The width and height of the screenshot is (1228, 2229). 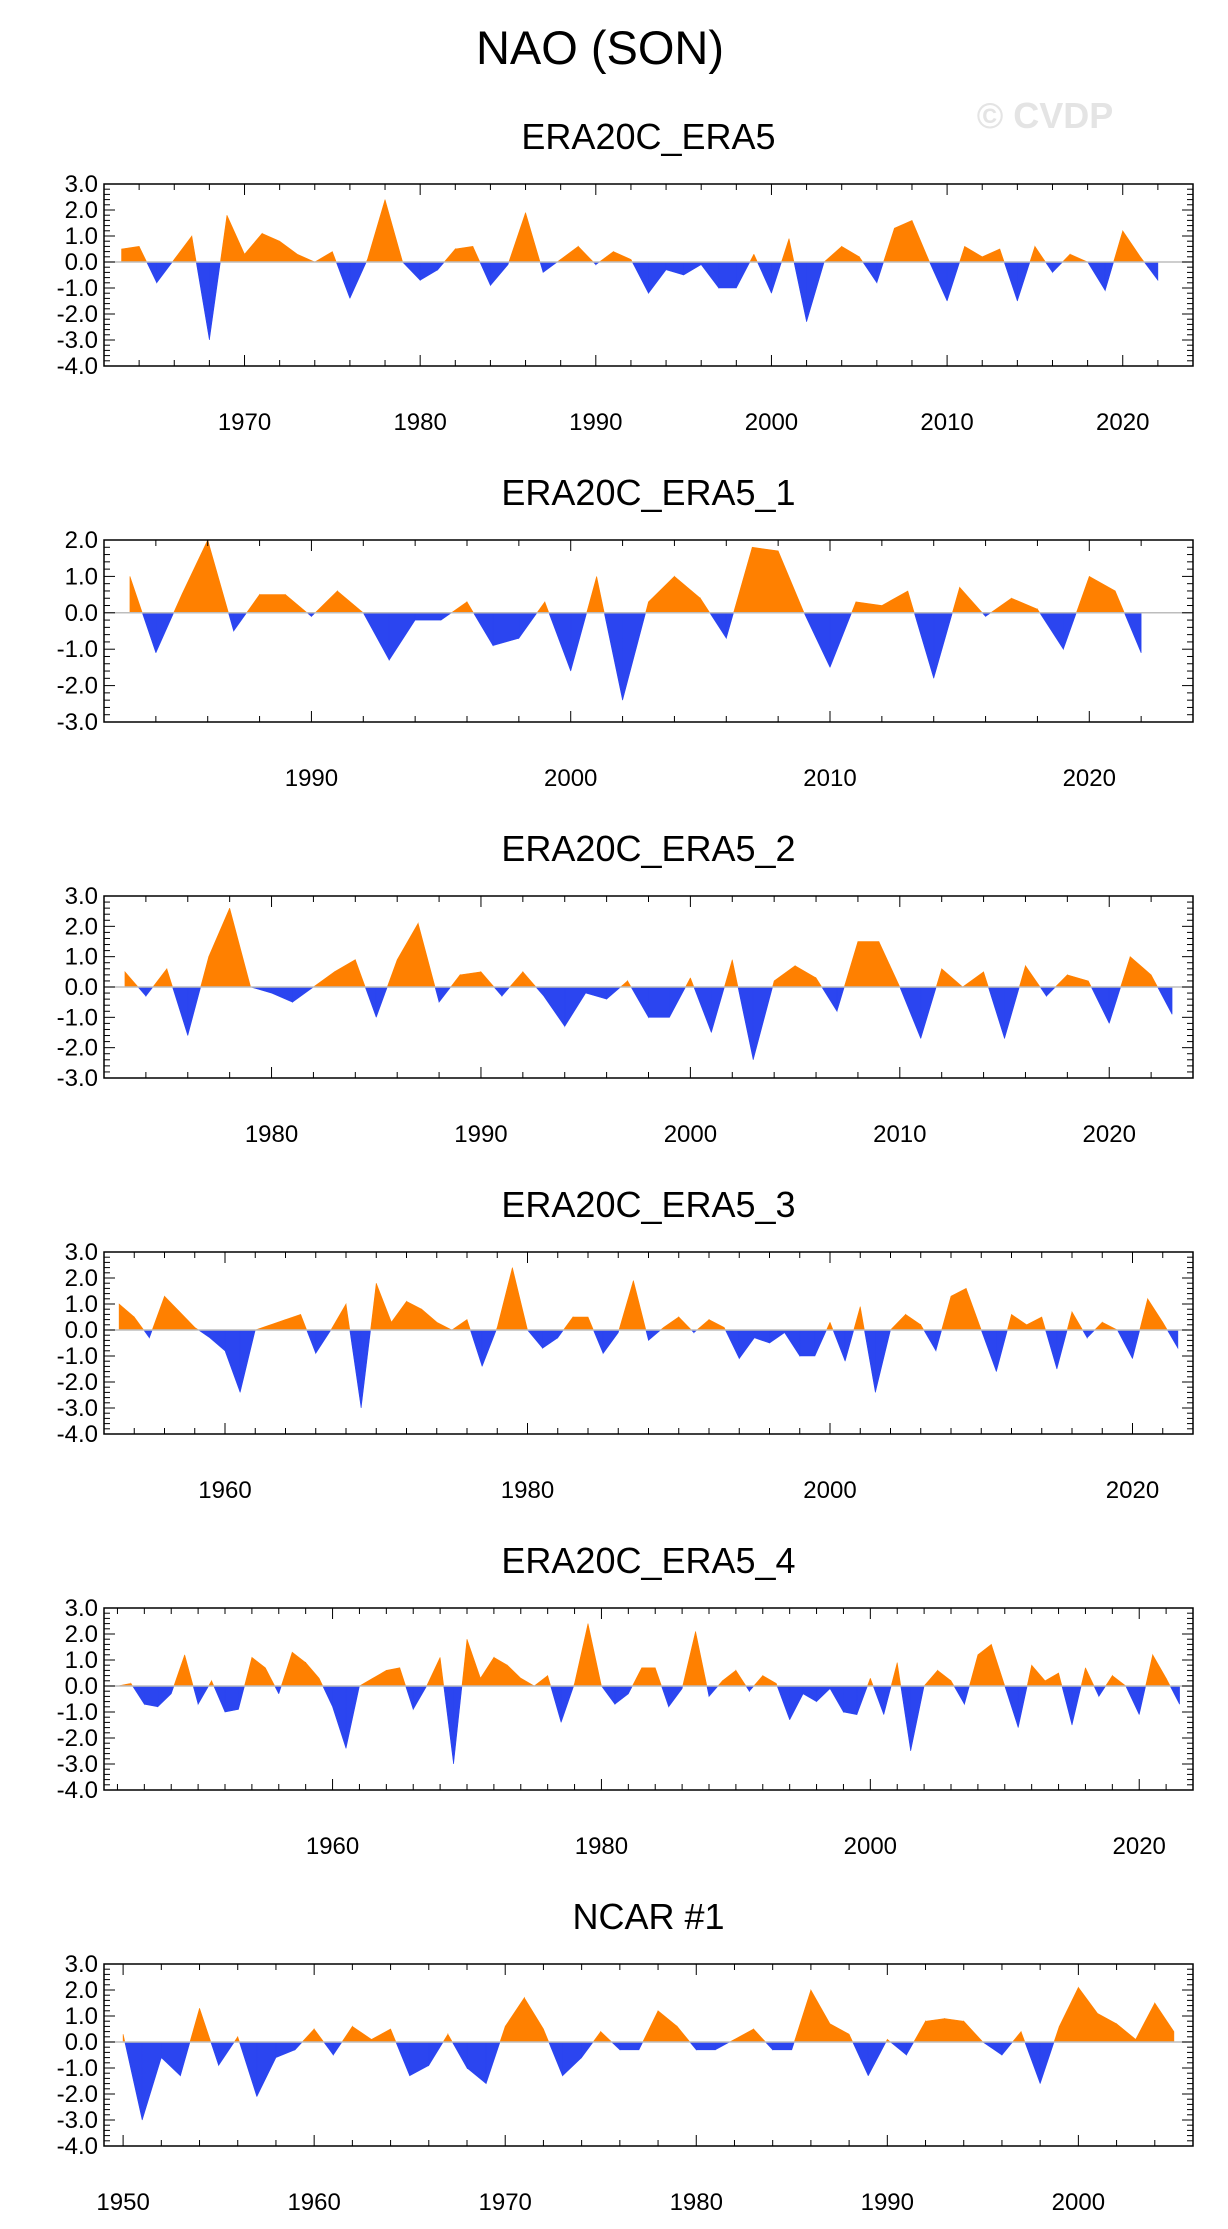 I want to click on x-tick-label: 1950, so click(x=122, y=2202).